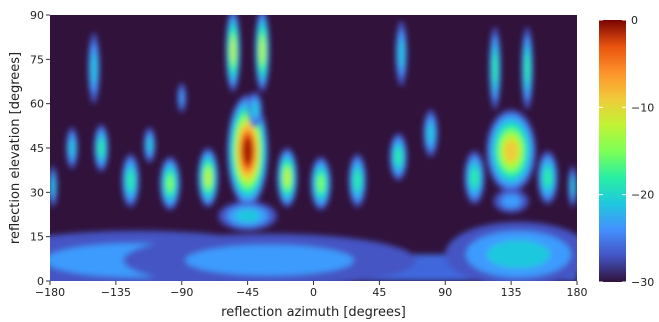  Describe the element at coordinates (642, 195) in the screenshot. I see `colorbar-tick-label: −20` at that location.